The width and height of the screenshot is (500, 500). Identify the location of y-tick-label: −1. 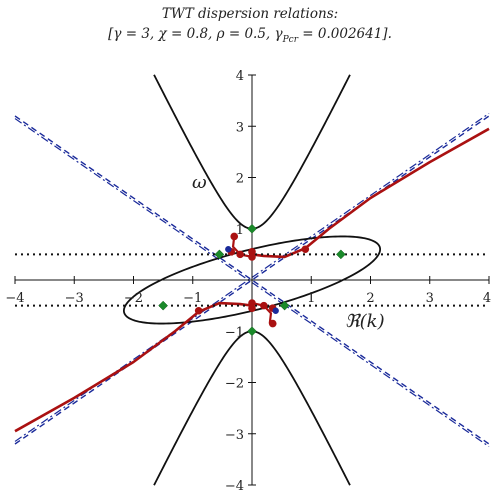
(234, 332).